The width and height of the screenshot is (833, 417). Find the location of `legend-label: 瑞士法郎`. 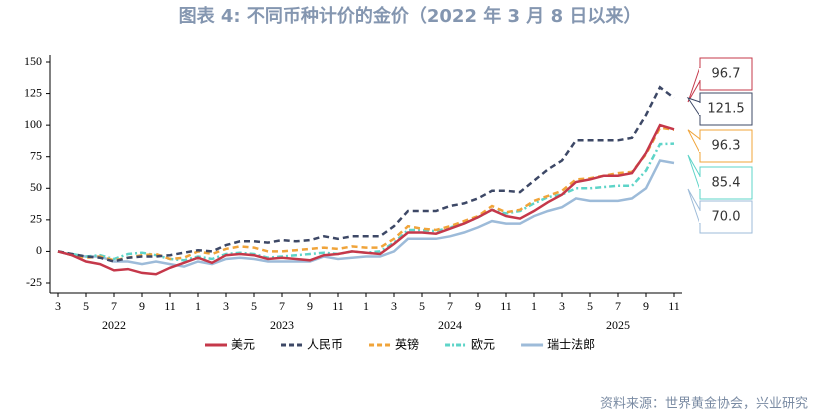

legend-label: 瑞士法郎 is located at coordinates (571, 345).